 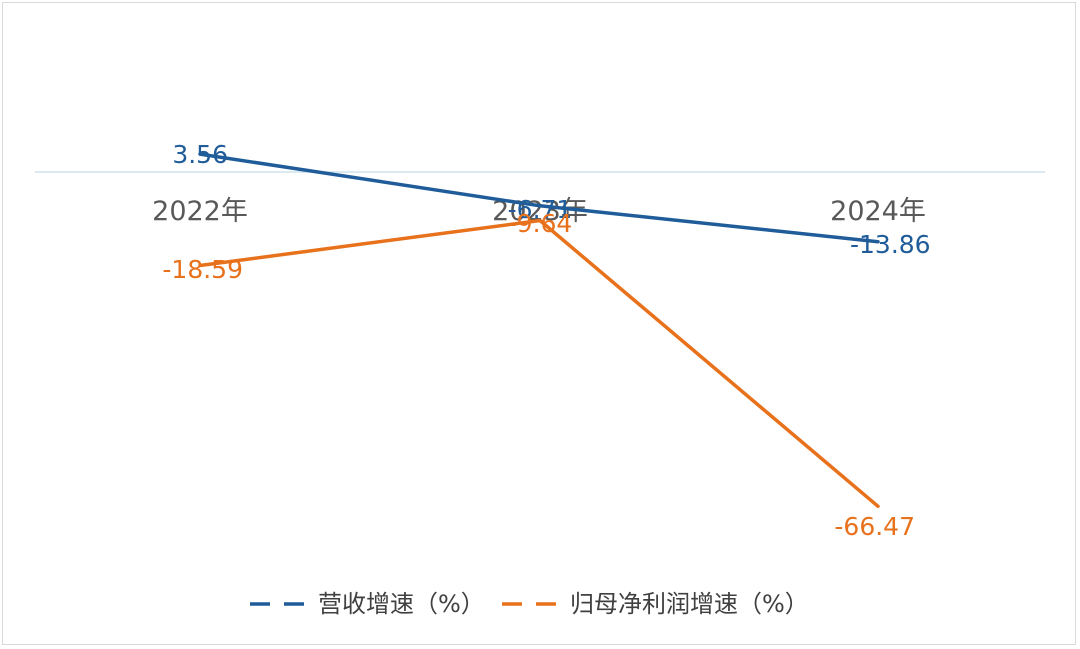 What do you see at coordinates (540, 209) in the screenshot?
I see `data-label: -6.71` at bounding box center [540, 209].